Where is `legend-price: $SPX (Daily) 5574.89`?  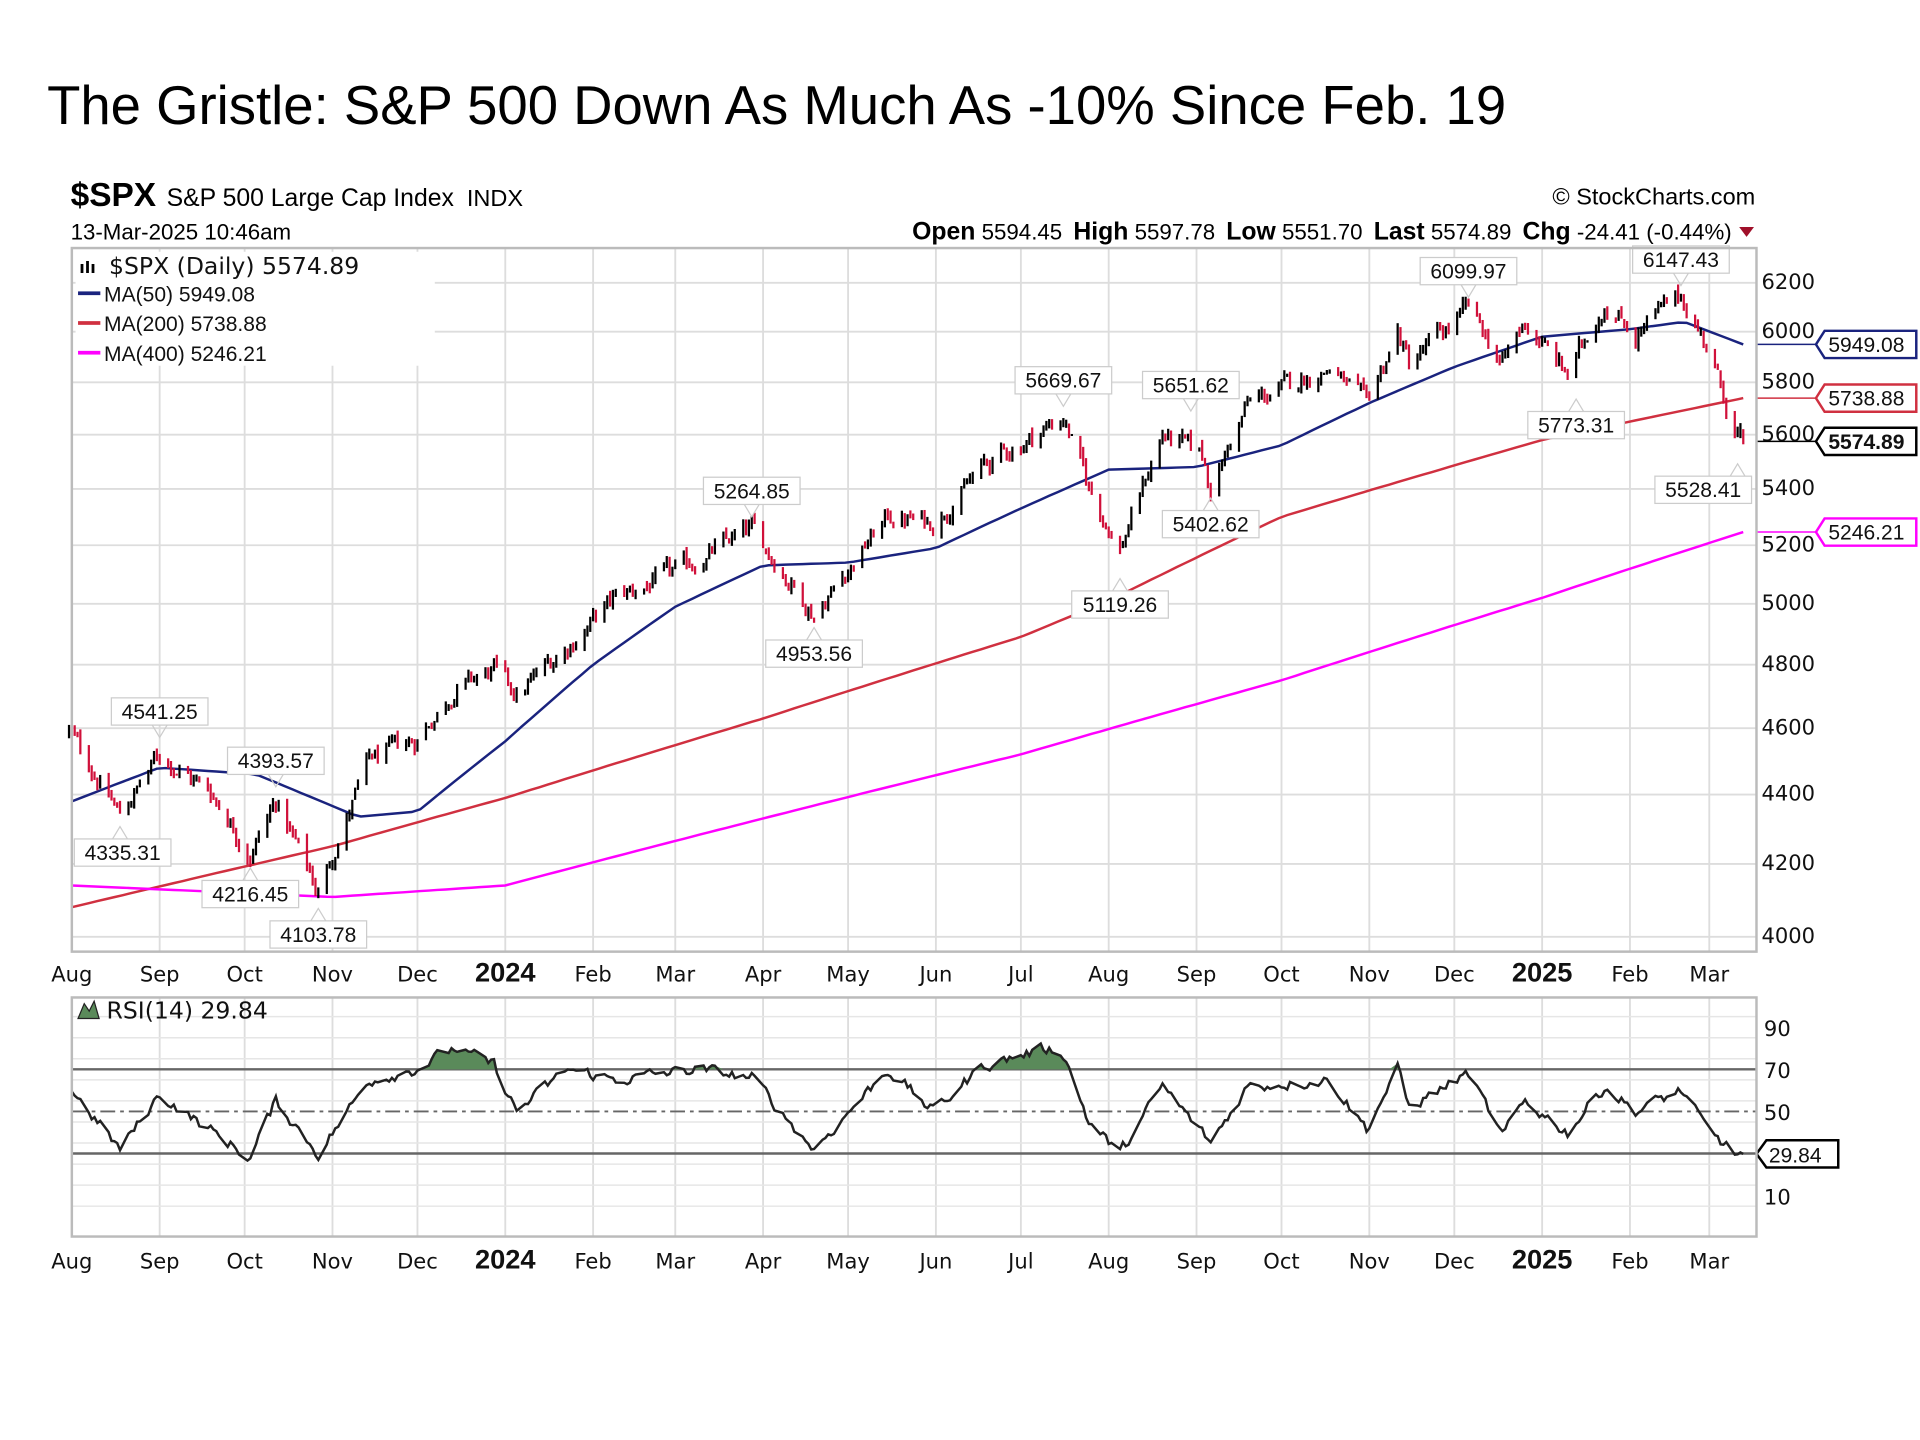 legend-price: $SPX (Daily) 5574.89 is located at coordinates (234, 266).